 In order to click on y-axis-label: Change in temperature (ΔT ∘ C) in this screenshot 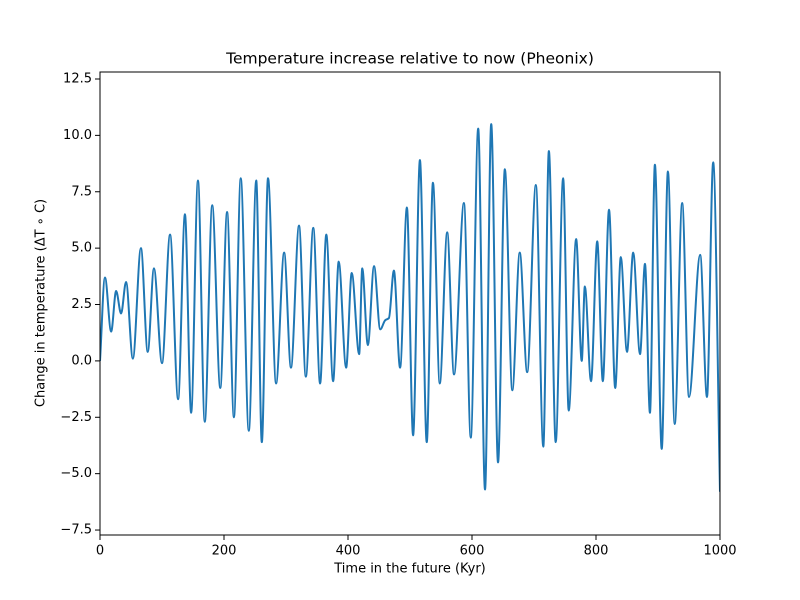, I will do `click(41, 303)`.